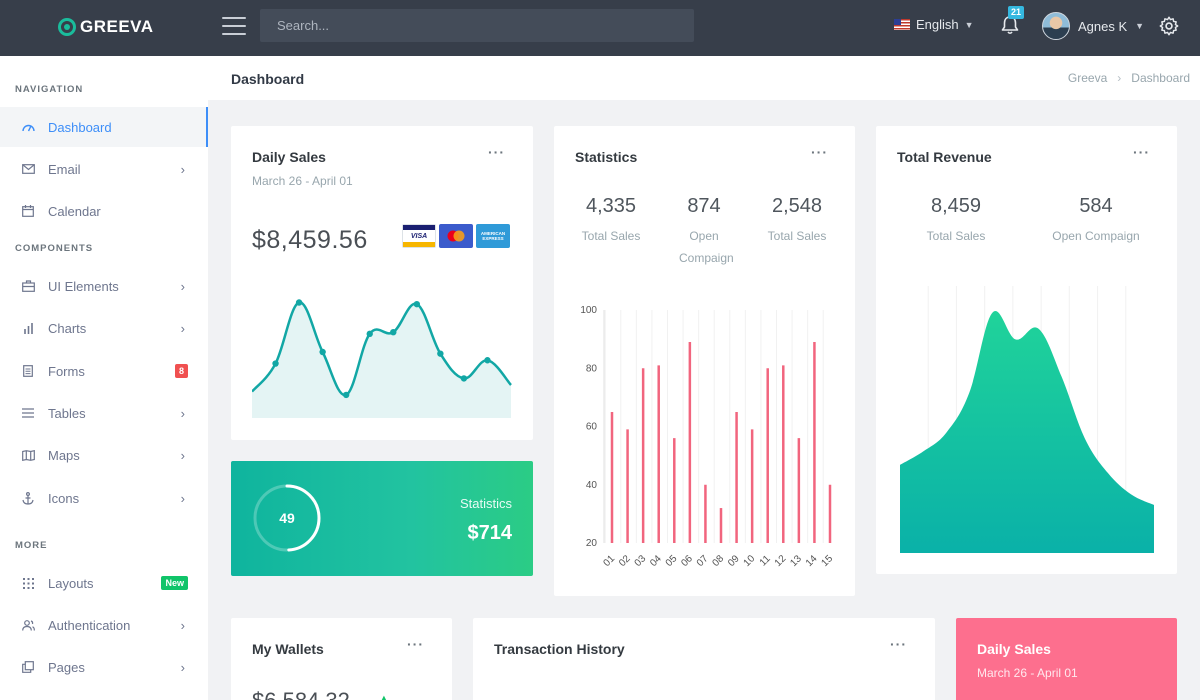  Describe the element at coordinates (89, 625) in the screenshot. I see `sidebar-item-label: Authentication` at that location.